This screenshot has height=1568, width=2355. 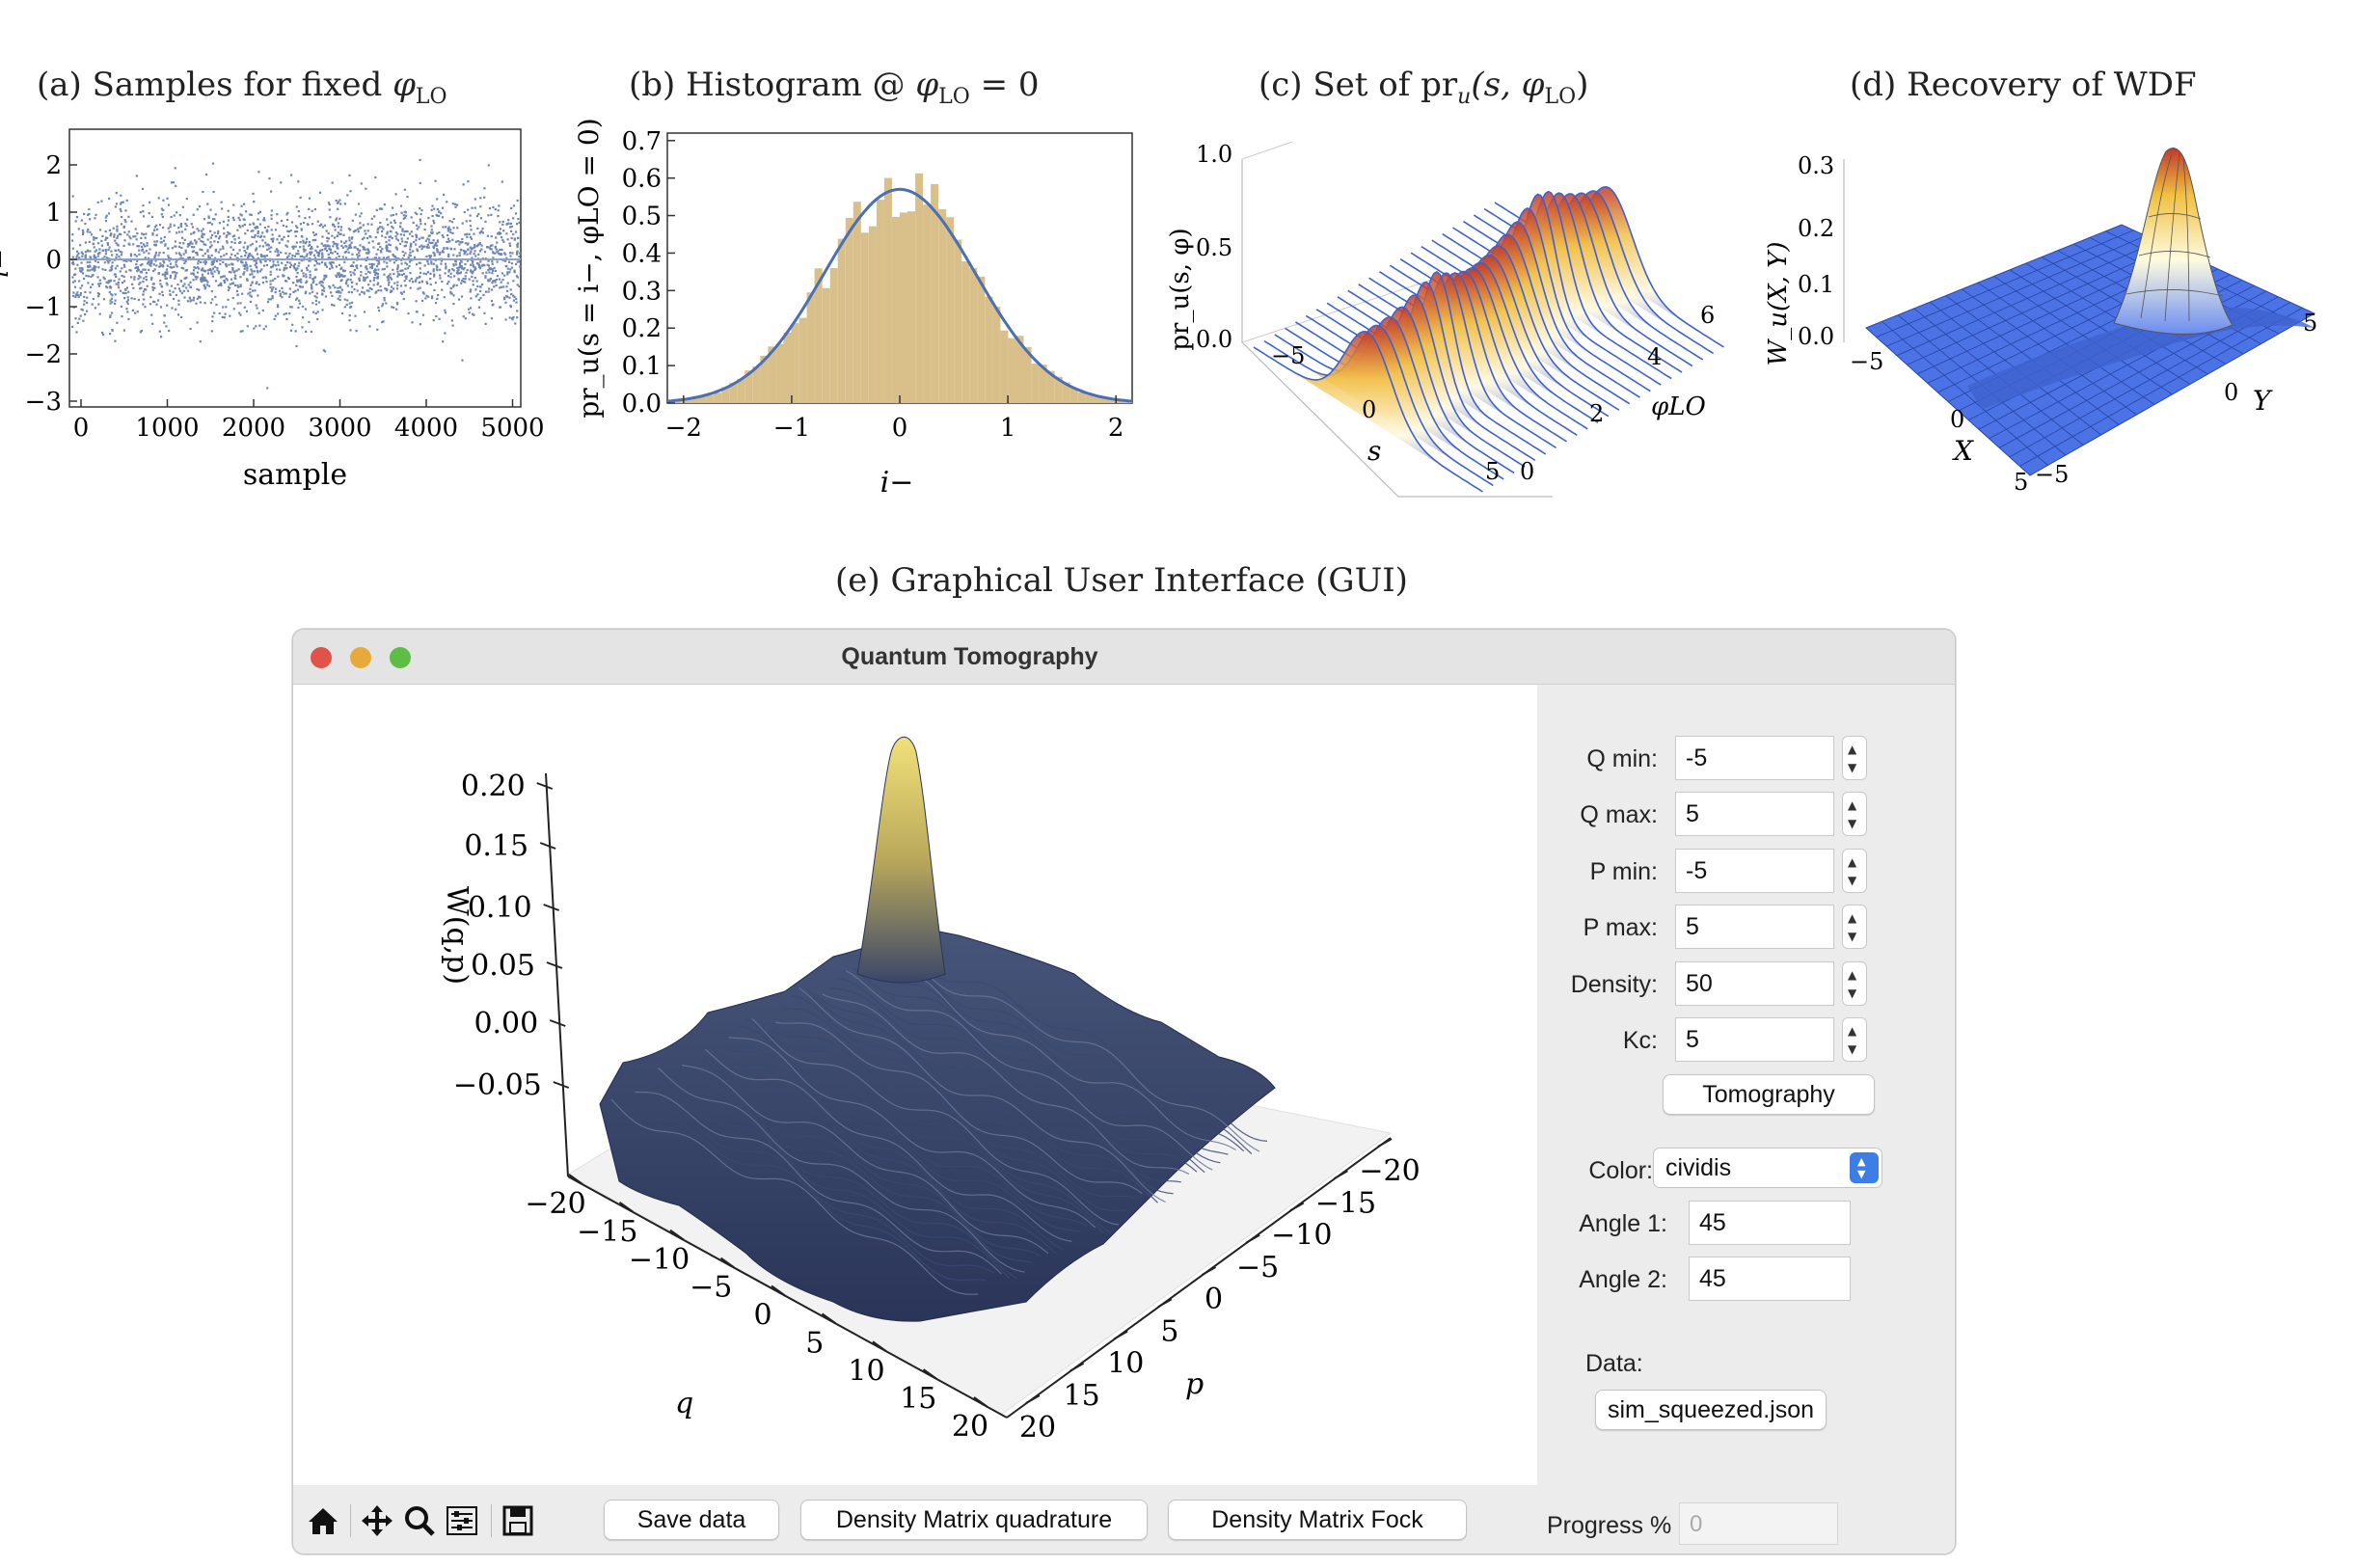 What do you see at coordinates (1754, 1039) in the screenshot?
I see `kc-input: 5` at bounding box center [1754, 1039].